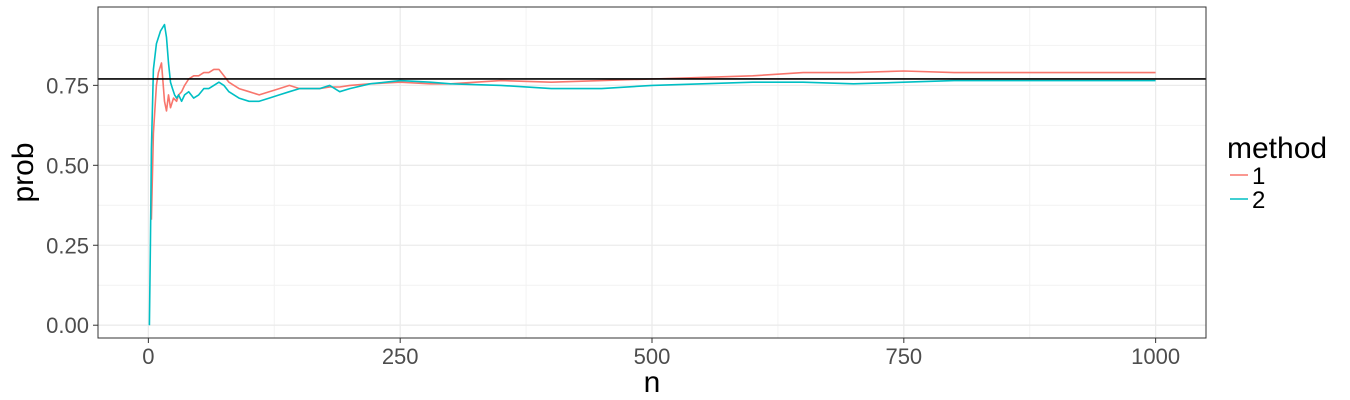 Image resolution: width=1350 pixels, height=400 pixels. I want to click on x-tick-label: 500, so click(652, 356).